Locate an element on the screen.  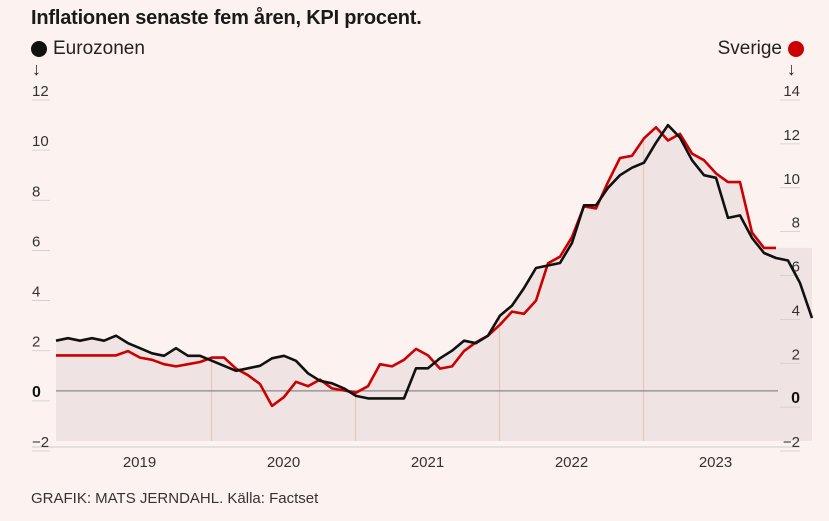
right-axis-tick-label: 8 is located at coordinates (796, 223).